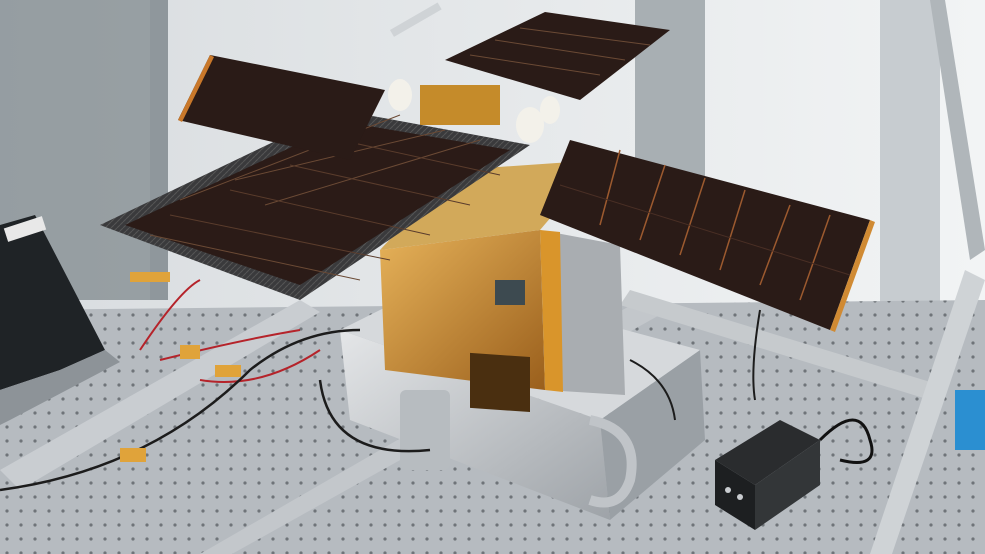  What do you see at coordinates (910, 165) in the screenshot?
I see `wall-panel` at bounding box center [910, 165].